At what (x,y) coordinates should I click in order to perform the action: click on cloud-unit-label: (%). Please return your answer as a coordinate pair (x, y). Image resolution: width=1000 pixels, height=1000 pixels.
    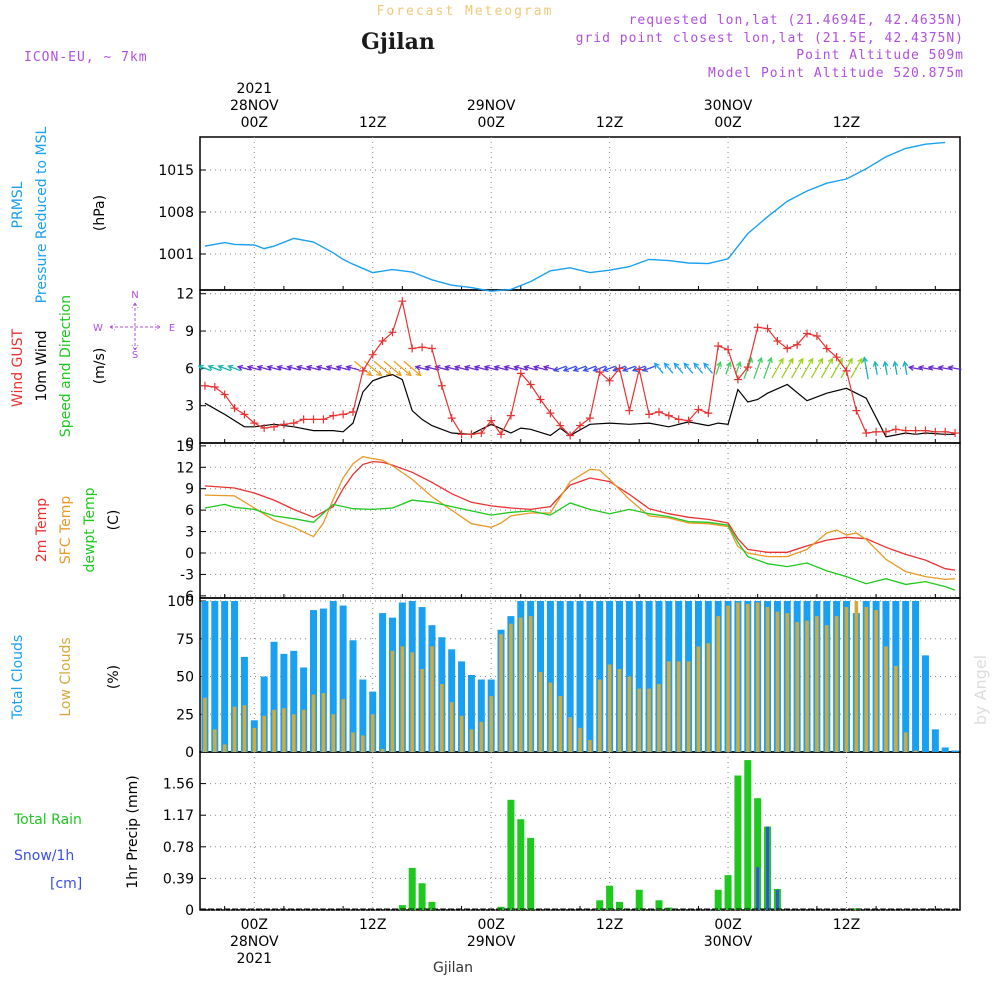
    Looking at the image, I should click on (114, 677).